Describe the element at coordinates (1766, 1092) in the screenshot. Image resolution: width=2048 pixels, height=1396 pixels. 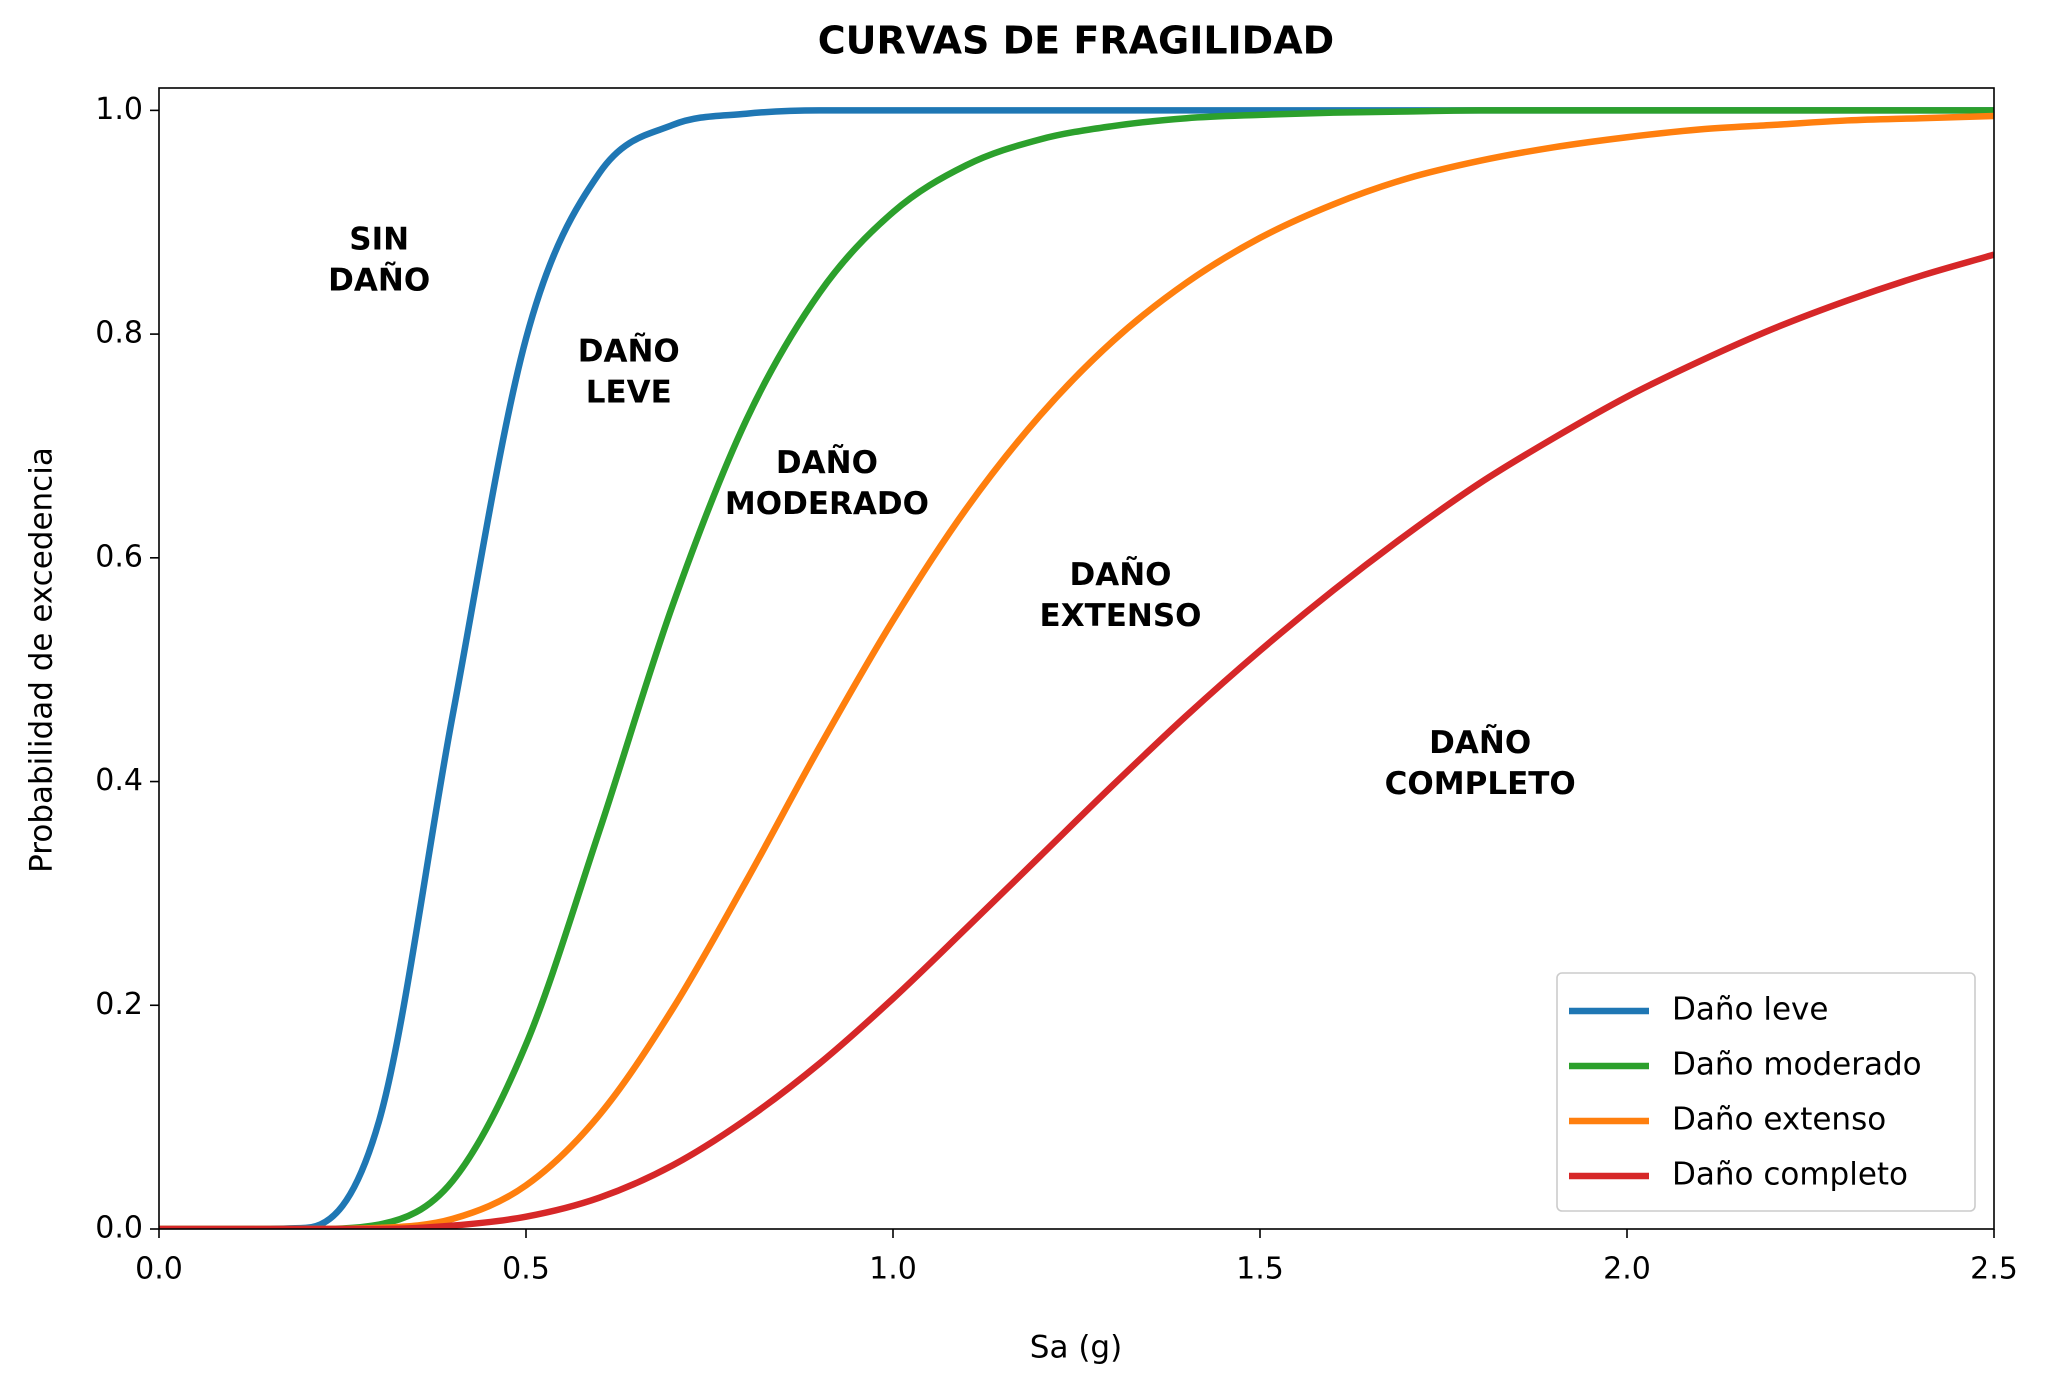
I see `legend-box` at that location.